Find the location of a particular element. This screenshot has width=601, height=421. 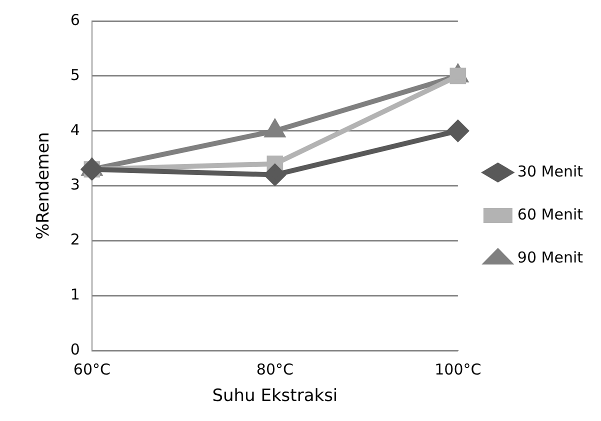

x-axis-title: Suhu Ekstraksi is located at coordinates (275, 396).